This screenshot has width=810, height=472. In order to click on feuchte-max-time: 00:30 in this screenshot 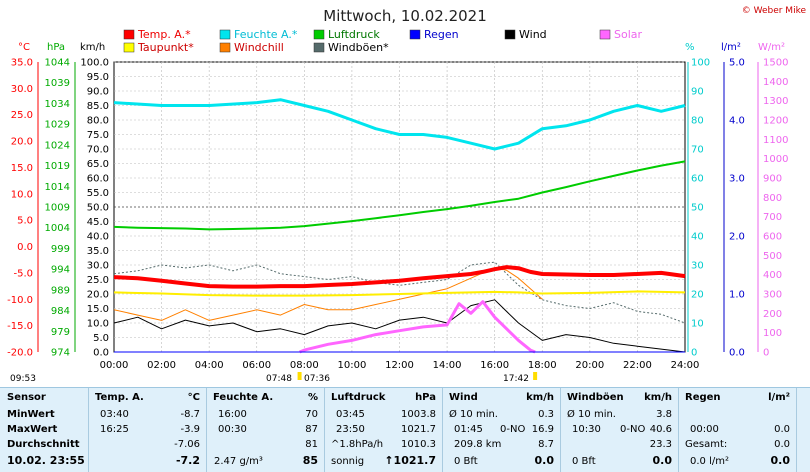, I will do `click(232, 429)`.